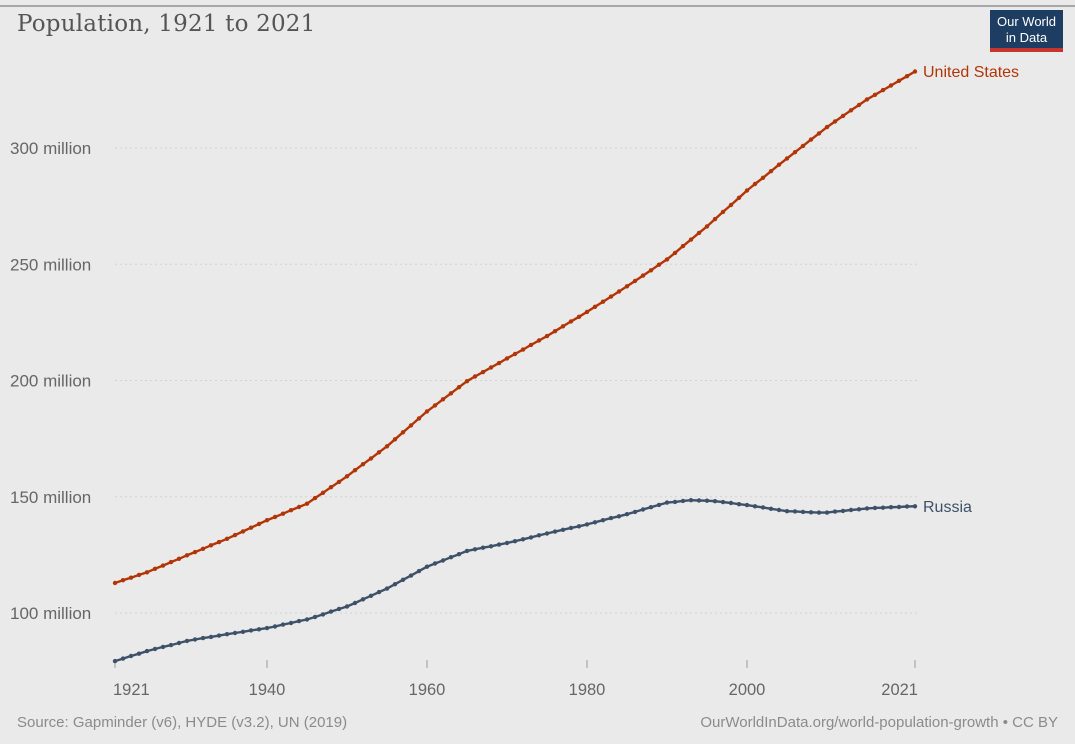  What do you see at coordinates (587, 690) in the screenshot?
I see `x-axis-label: 1980` at bounding box center [587, 690].